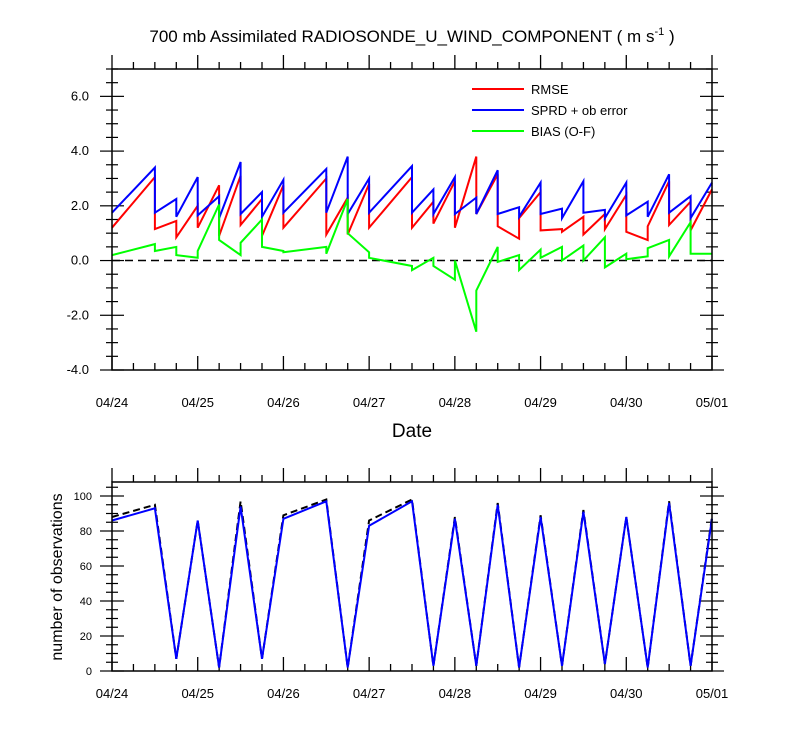 This screenshot has height=750, width=800. Describe the element at coordinates (411, 265) in the screenshot. I see `series-bias-o-f-line` at that location.